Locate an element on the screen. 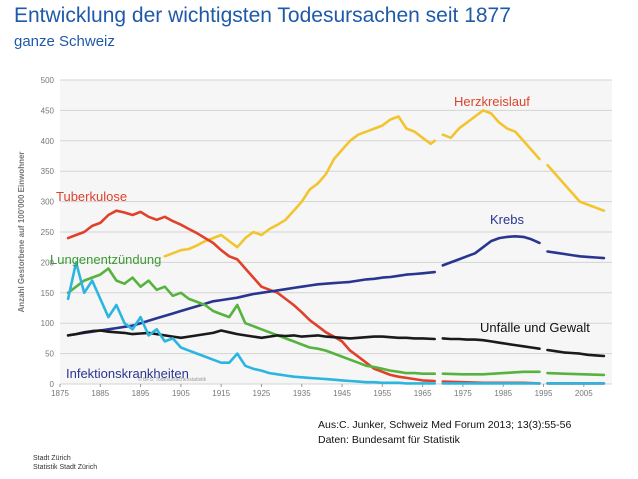 The height and width of the screenshot is (479, 638). x-tick-label: 1995 is located at coordinates (544, 393).